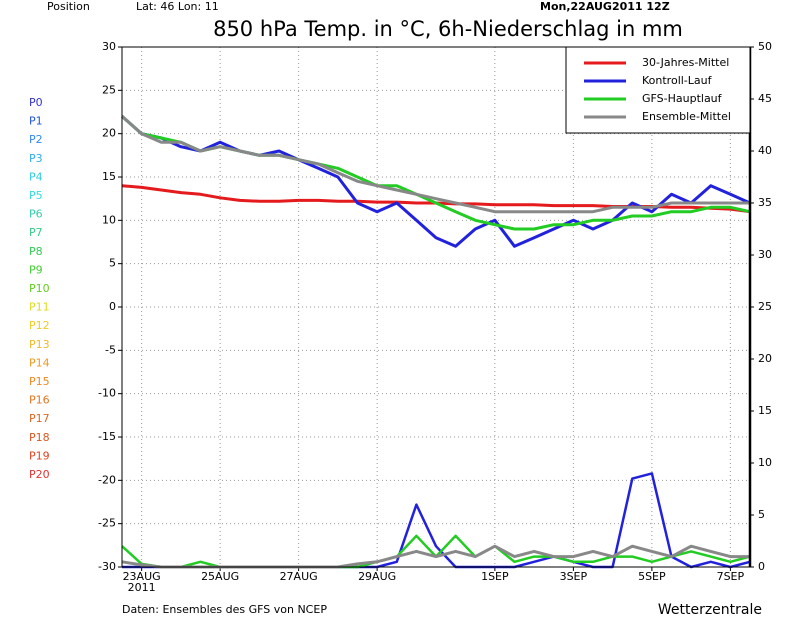 This screenshot has width=800, height=618. I want to click on member-label: P10, so click(39, 288).